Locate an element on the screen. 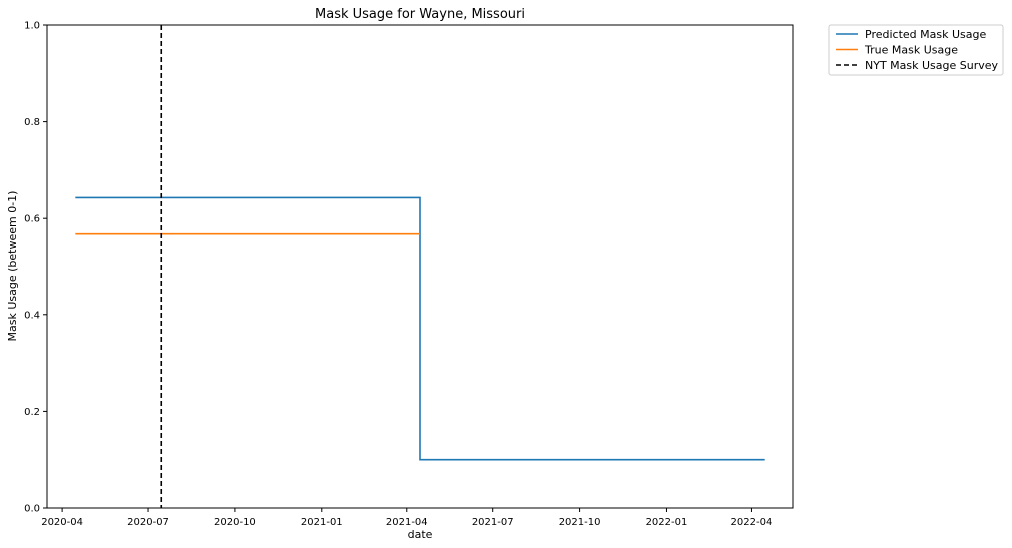 The image size is (1012, 548). y-tick-label: 0.8 is located at coordinates (32, 122).